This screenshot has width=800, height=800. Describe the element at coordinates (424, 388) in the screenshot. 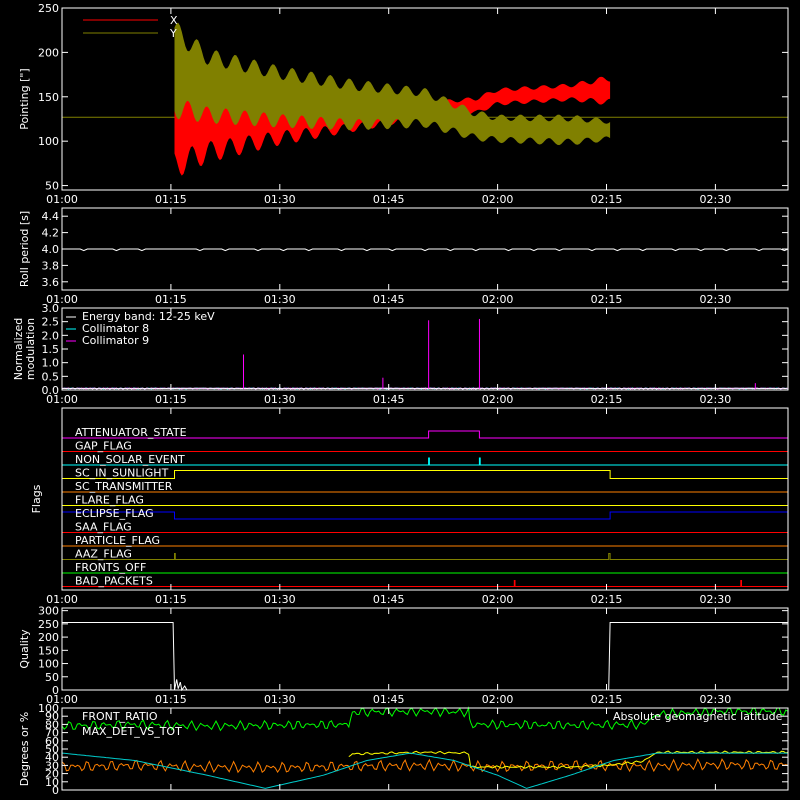

I see `modulation-noise-line` at that location.